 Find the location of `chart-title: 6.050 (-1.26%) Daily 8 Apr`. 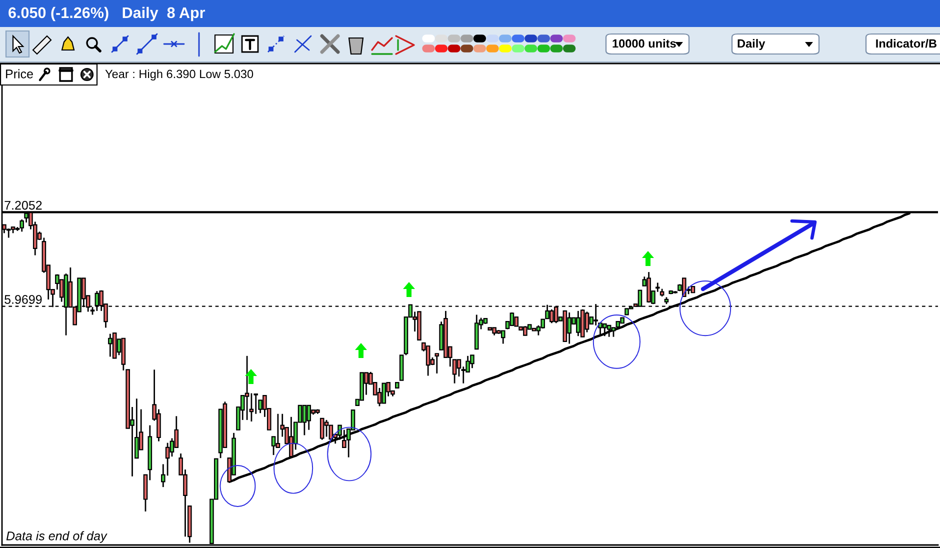

chart-title: 6.050 (-1.26%) Daily 8 Apr is located at coordinates (107, 14).